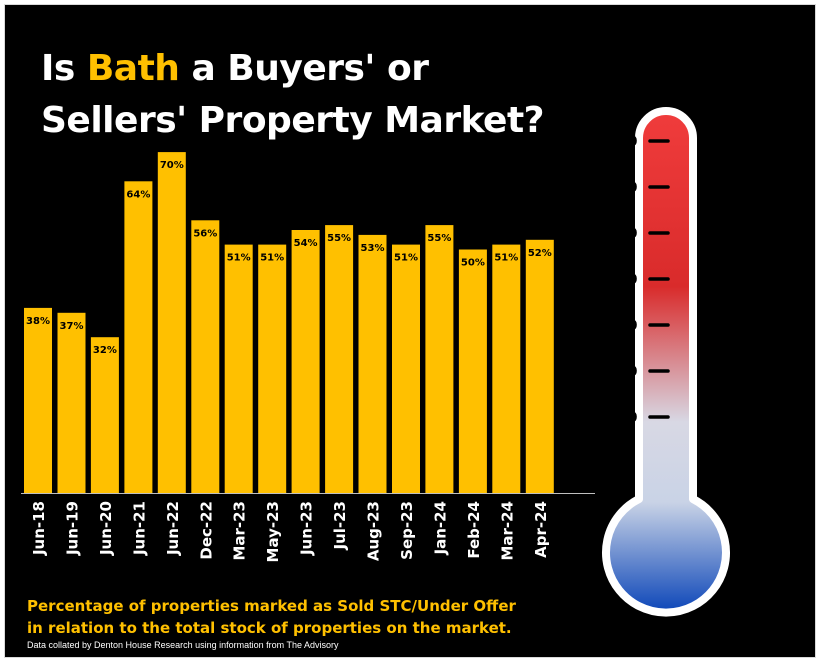 The width and height of the screenshot is (820, 662). What do you see at coordinates (540, 253) in the screenshot?
I see `data-label-Apr-24: 52%` at bounding box center [540, 253].